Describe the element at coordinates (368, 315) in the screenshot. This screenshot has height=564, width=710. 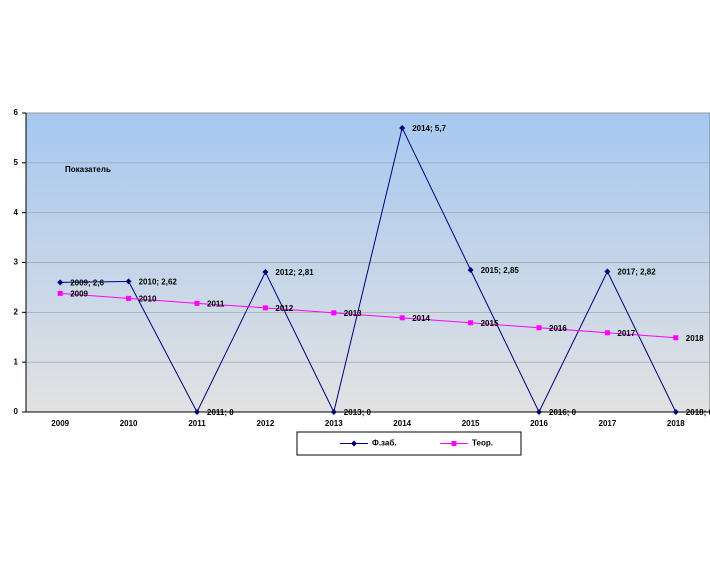
I see `series-line` at that location.